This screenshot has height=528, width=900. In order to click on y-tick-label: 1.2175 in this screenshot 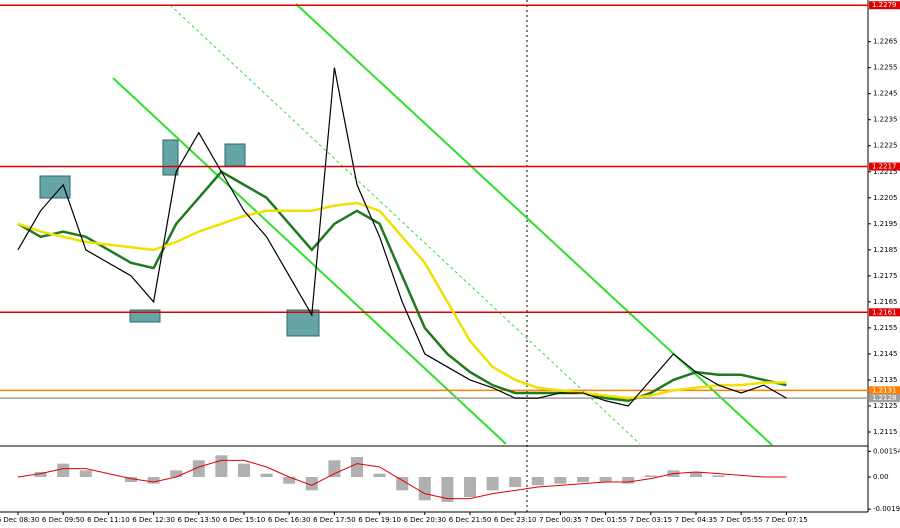, I will do `click(885, 276)`.